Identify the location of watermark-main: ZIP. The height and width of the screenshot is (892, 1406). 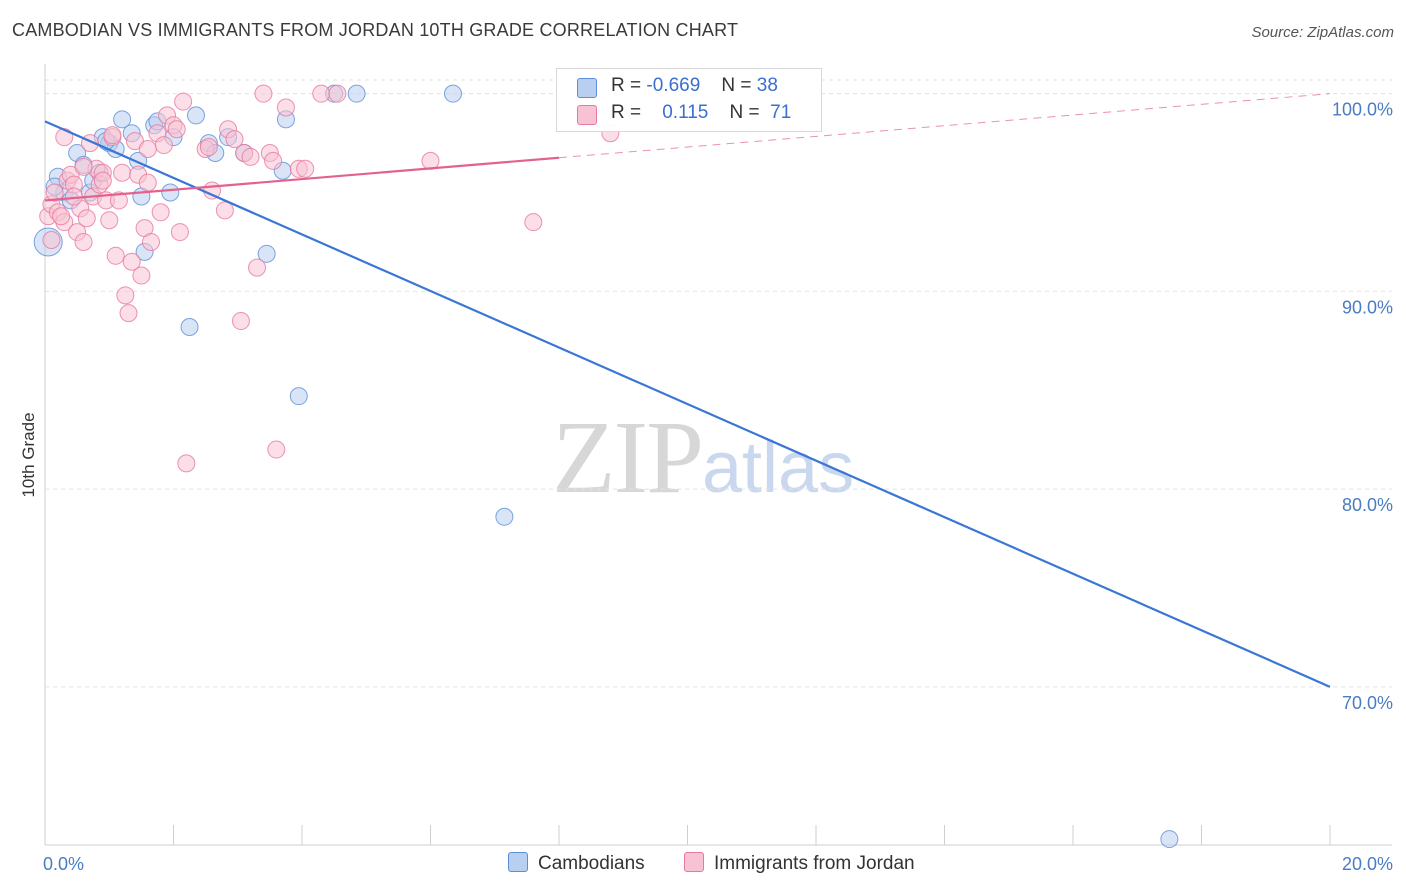
(628, 457).